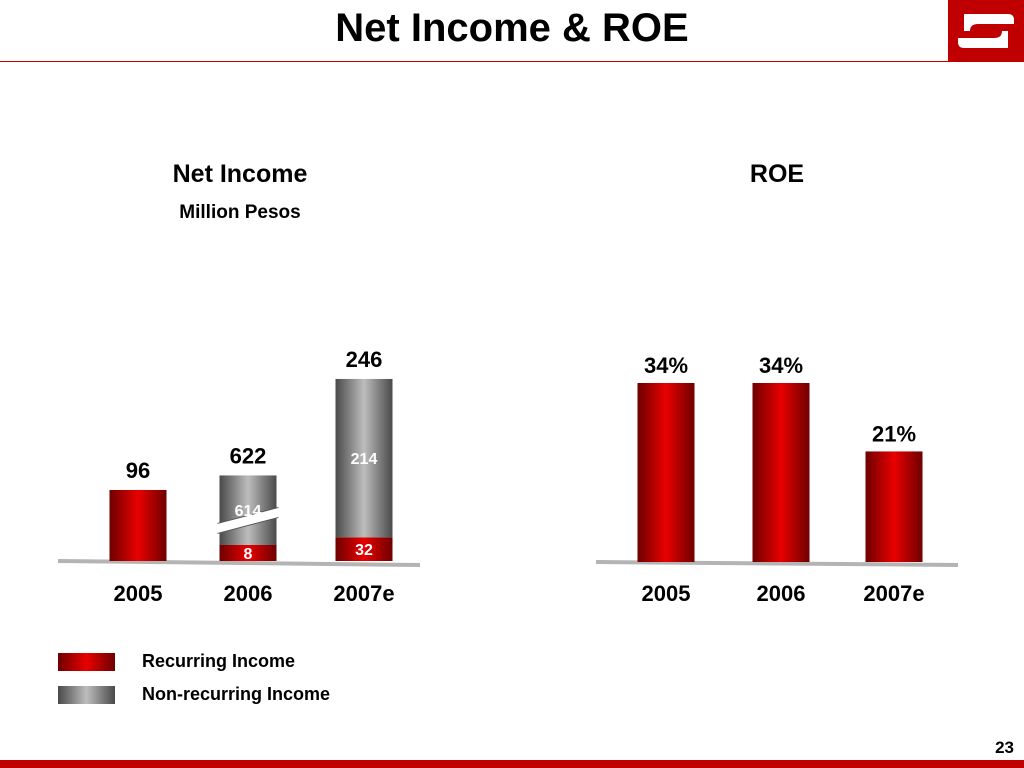 The height and width of the screenshot is (768, 1024). Describe the element at coordinates (240, 174) in the screenshot. I see `net-income-chart-title: Net Income` at that location.